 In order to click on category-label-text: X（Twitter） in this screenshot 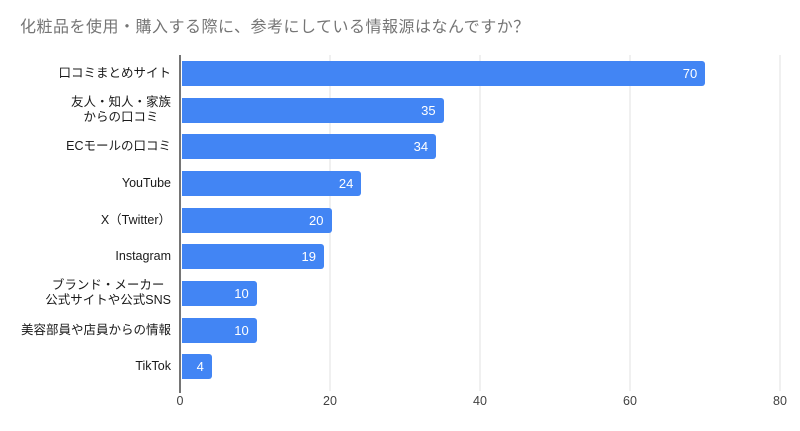, I will do `click(135, 219)`.